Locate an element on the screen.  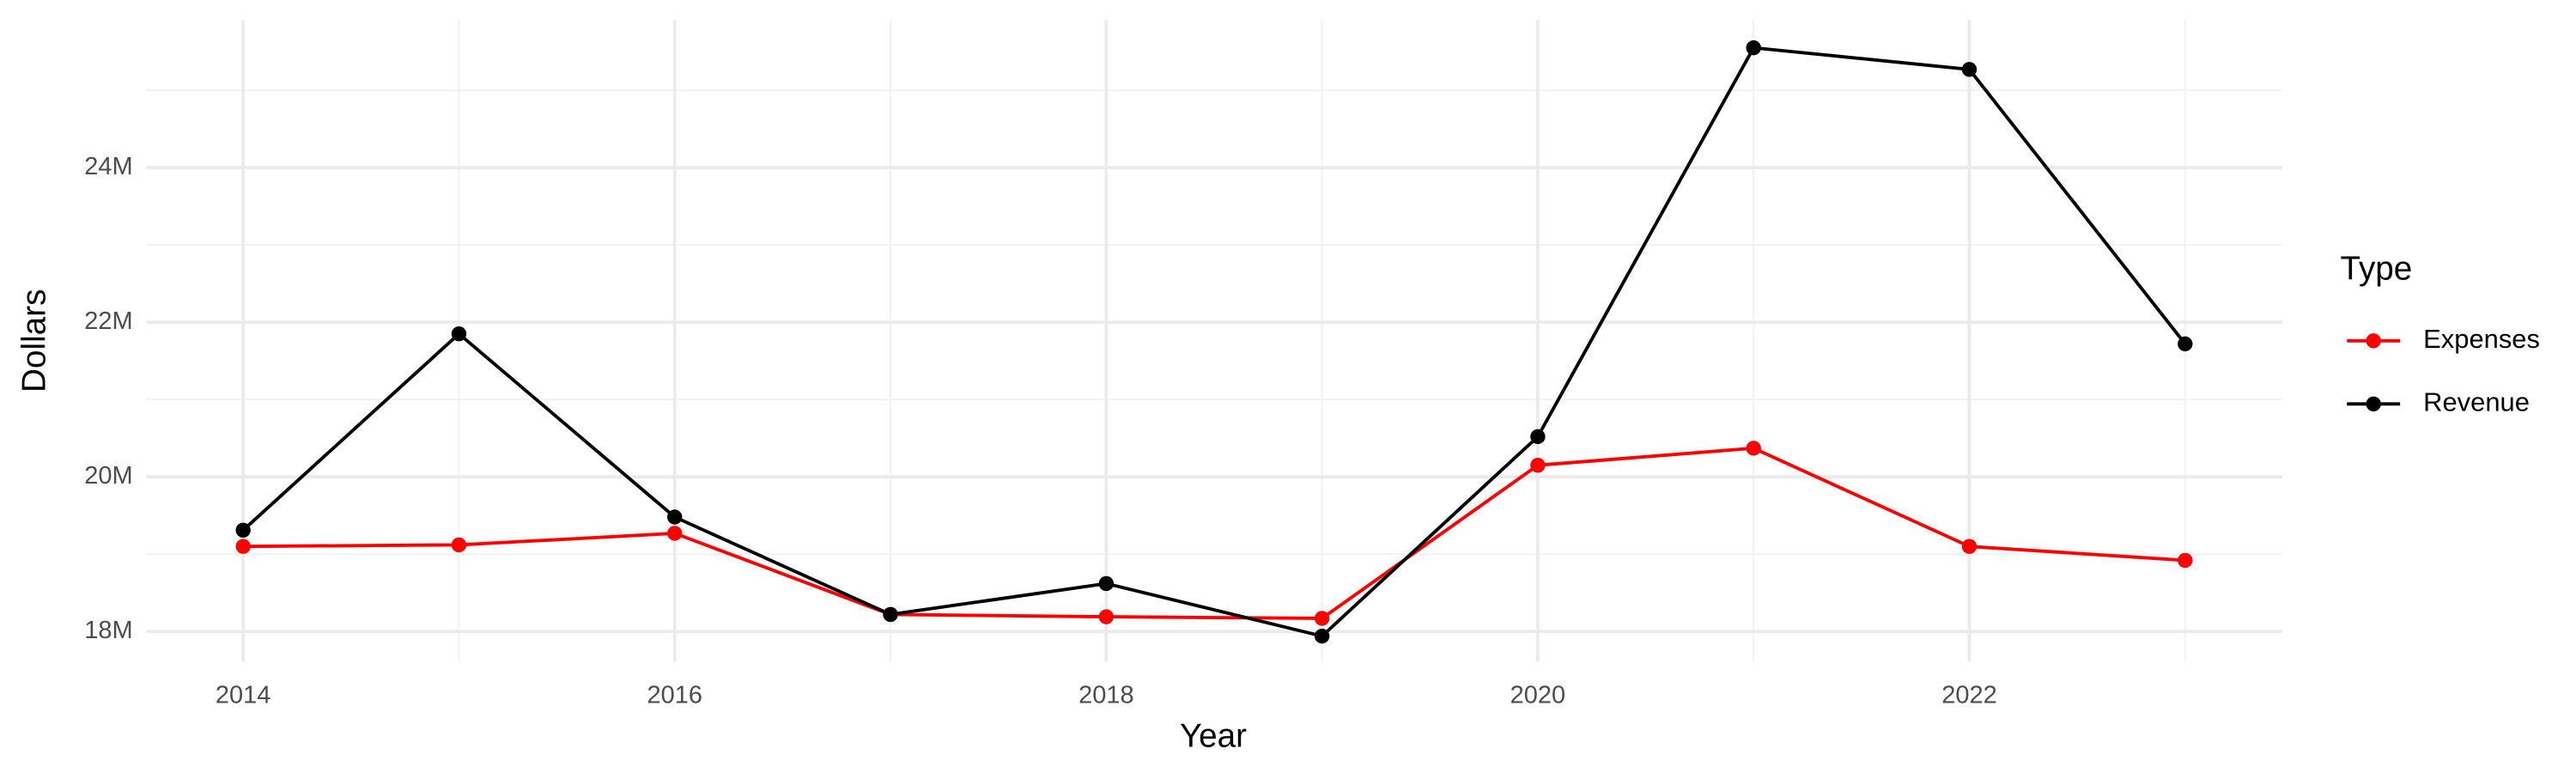
y-tick-label: 22M is located at coordinates (108, 321).